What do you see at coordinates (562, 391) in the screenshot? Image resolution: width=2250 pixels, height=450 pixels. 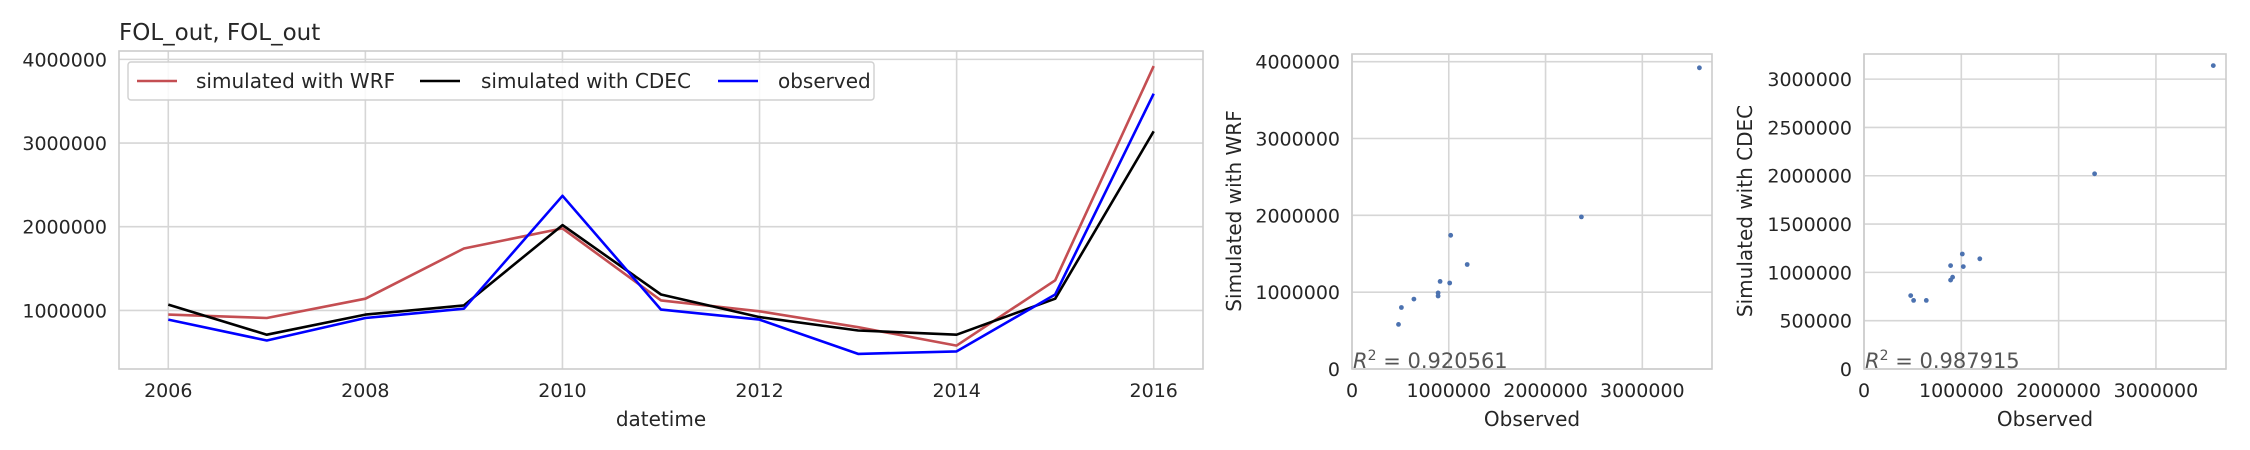 I see `x-tick-label: 2010` at bounding box center [562, 391].